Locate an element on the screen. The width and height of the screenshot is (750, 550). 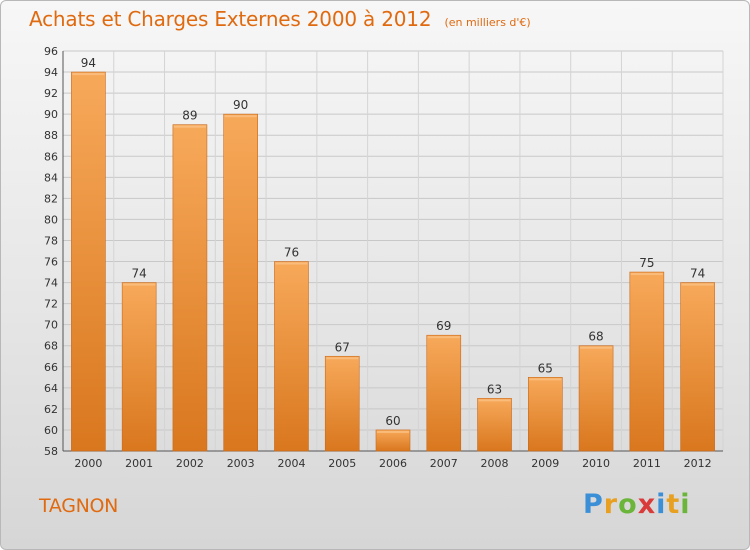
proxiti-logo: Proxiti is located at coordinates (637, 504).